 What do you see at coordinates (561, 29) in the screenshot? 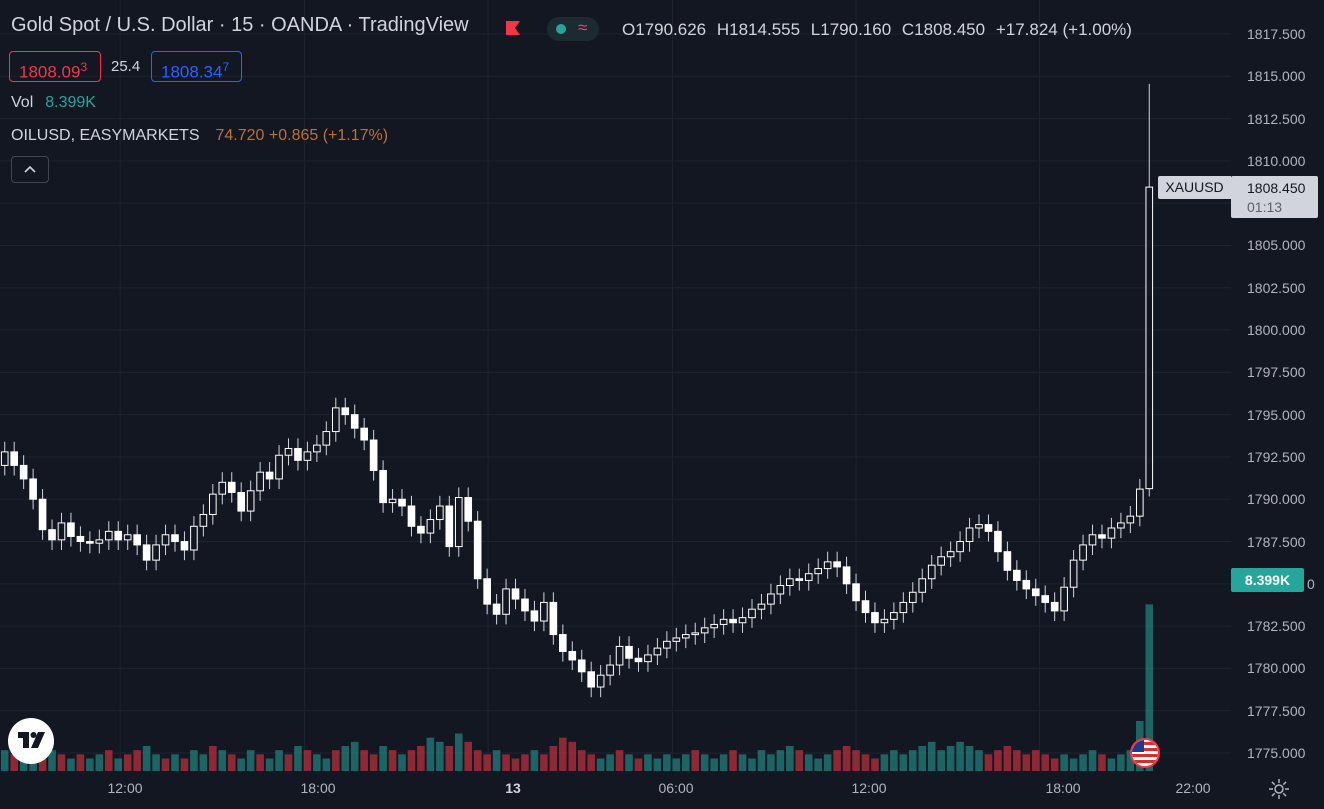
I see `market-open-dot-icon` at bounding box center [561, 29].